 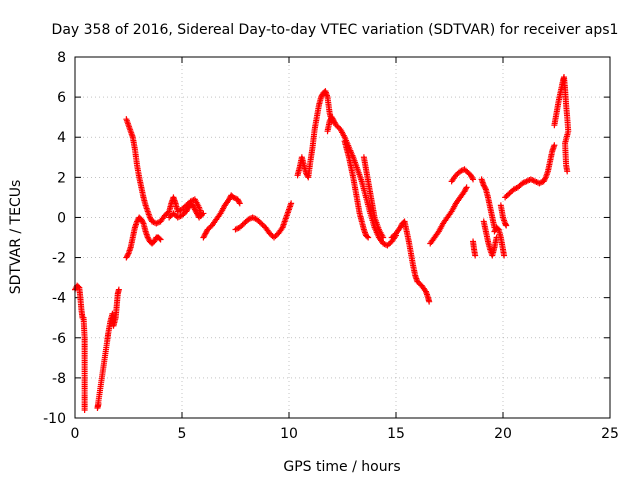 What do you see at coordinates (143, 237) in the screenshot?
I see `series-seg4` at bounding box center [143, 237].